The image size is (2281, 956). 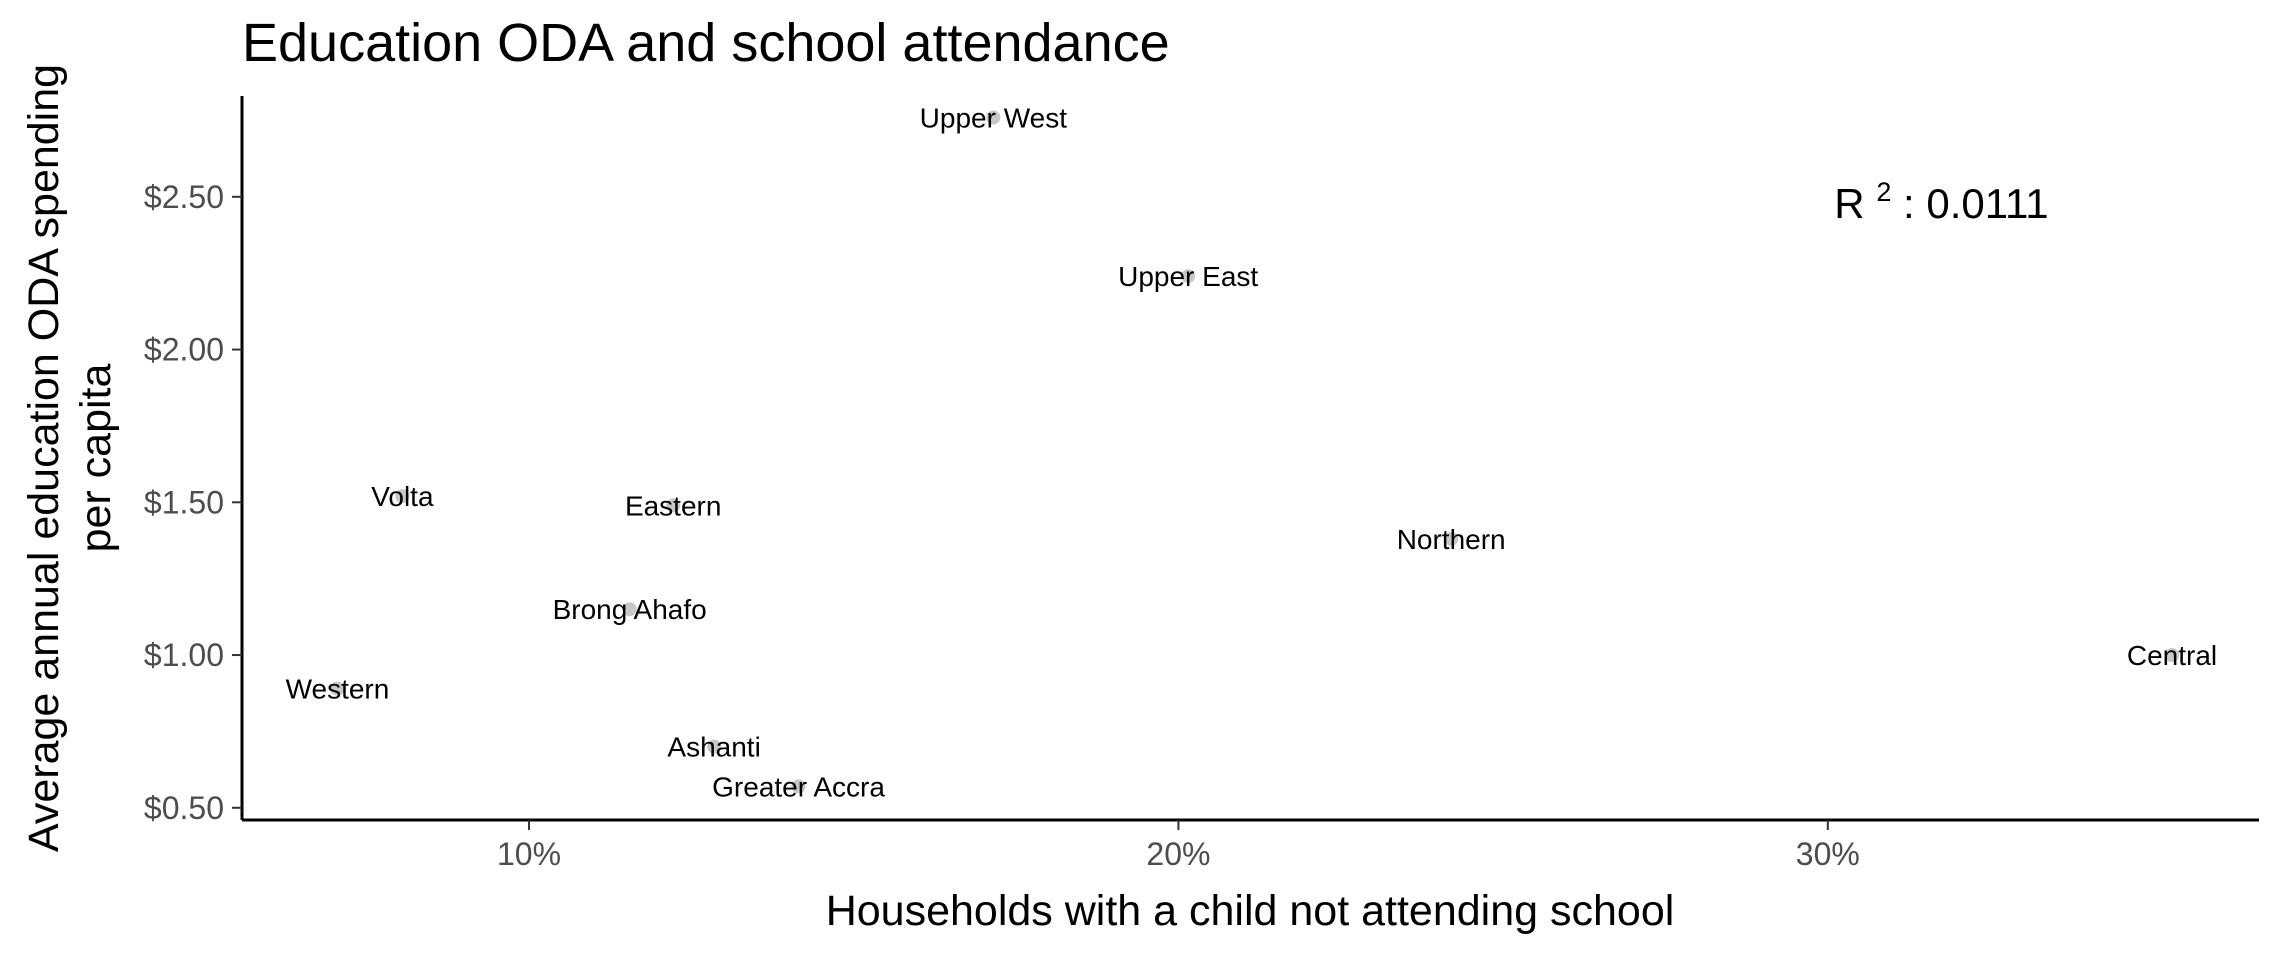 What do you see at coordinates (184, 350) in the screenshot?
I see `y-tick-label: $2.00` at bounding box center [184, 350].